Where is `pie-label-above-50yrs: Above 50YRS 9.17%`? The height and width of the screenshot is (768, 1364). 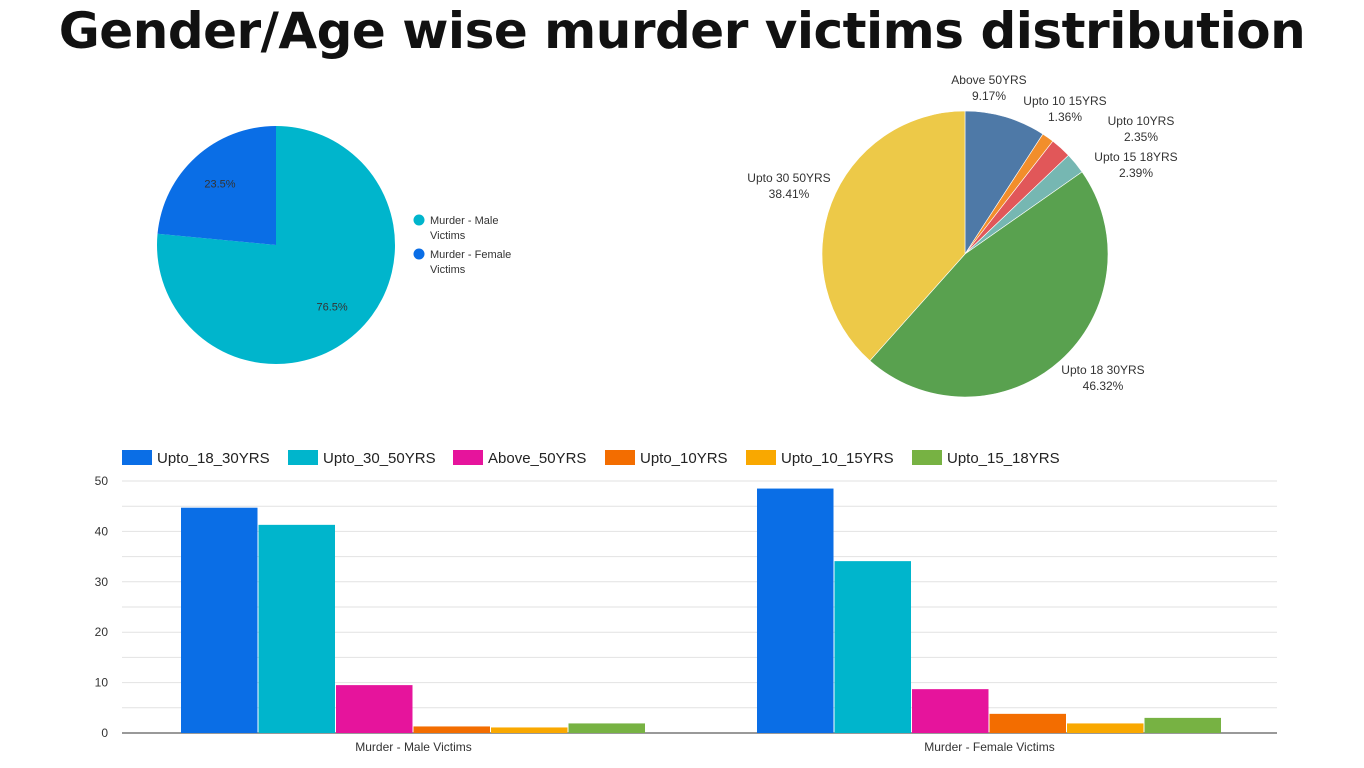 pie-label-above-50yrs: Above 50YRS 9.17% is located at coordinates (988, 88).